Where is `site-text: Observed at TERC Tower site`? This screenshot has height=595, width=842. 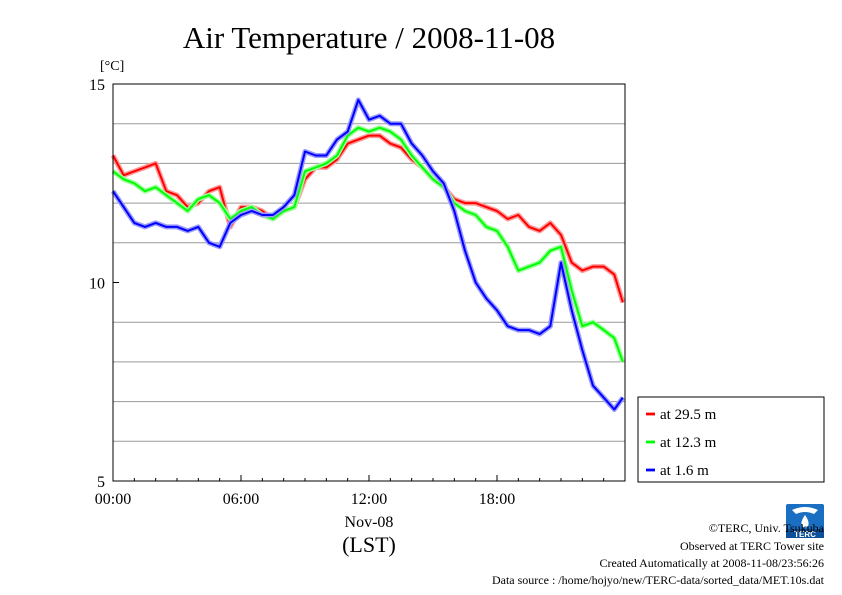
site-text: Observed at TERC Tower site is located at coordinates (752, 546).